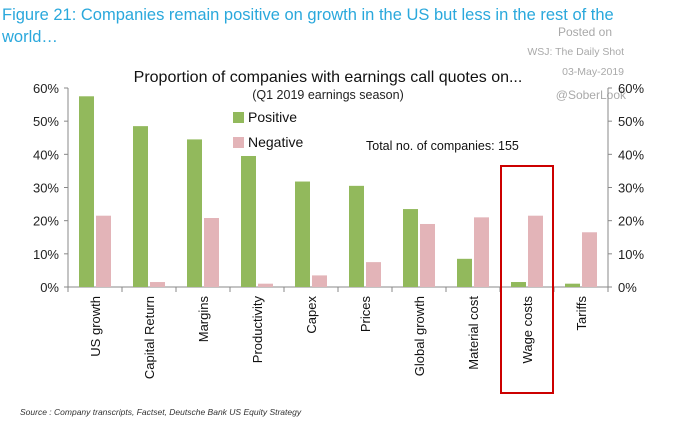  Describe the element at coordinates (593, 72) in the screenshot. I see `watermark-date: 03-May-2019` at that location.